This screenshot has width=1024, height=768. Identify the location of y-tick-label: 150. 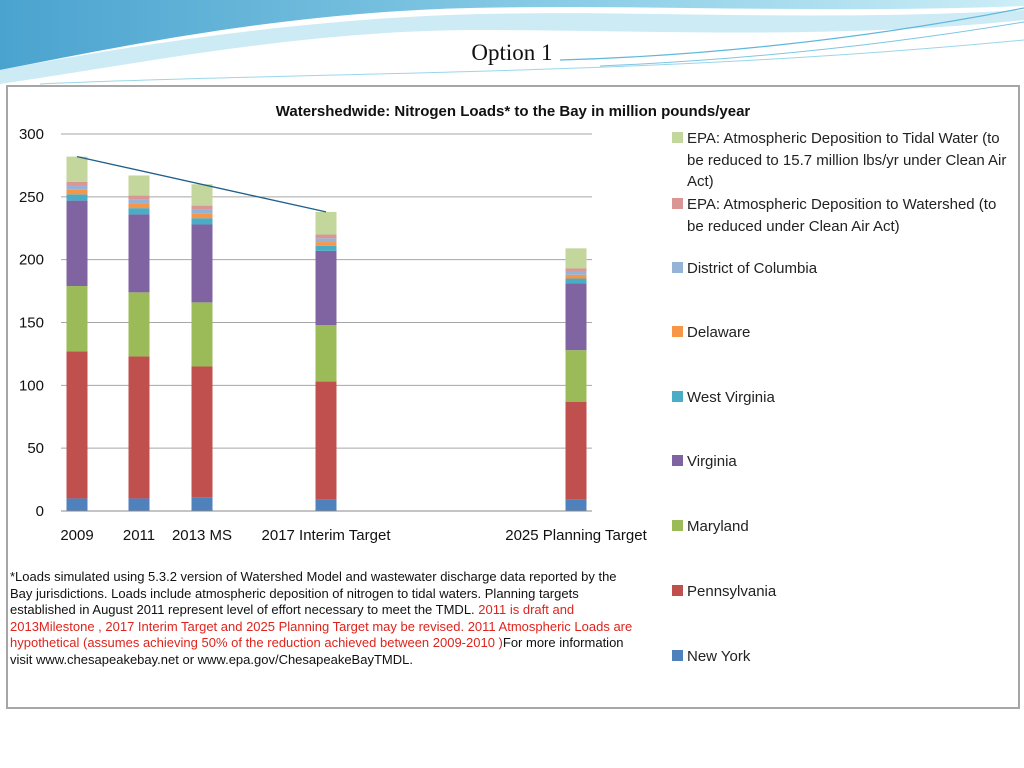
(31, 323).